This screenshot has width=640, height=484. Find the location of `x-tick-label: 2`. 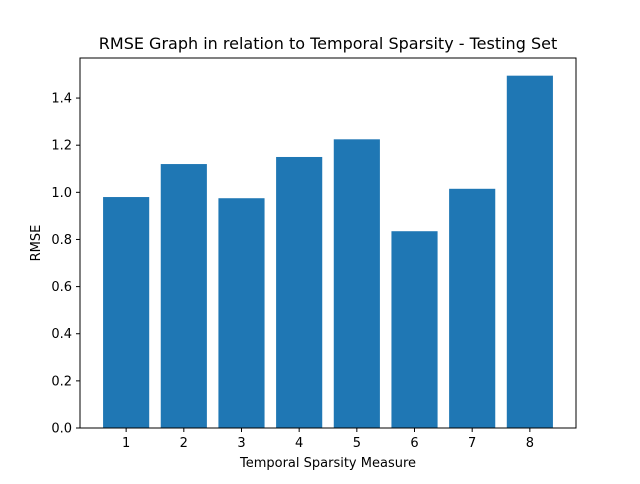

x-tick-label: 2 is located at coordinates (184, 443).